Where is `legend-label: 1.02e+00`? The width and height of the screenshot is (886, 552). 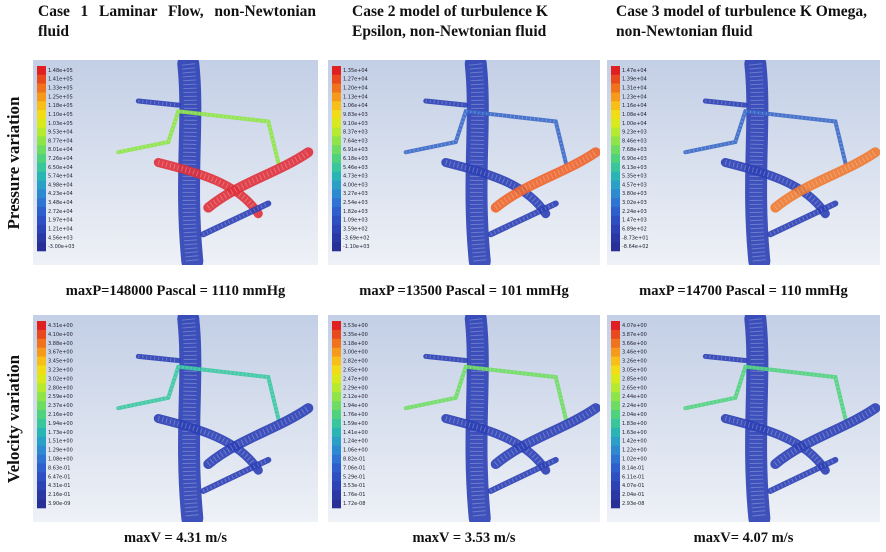
legend-label: 1.02e+00 is located at coordinates (634, 460).